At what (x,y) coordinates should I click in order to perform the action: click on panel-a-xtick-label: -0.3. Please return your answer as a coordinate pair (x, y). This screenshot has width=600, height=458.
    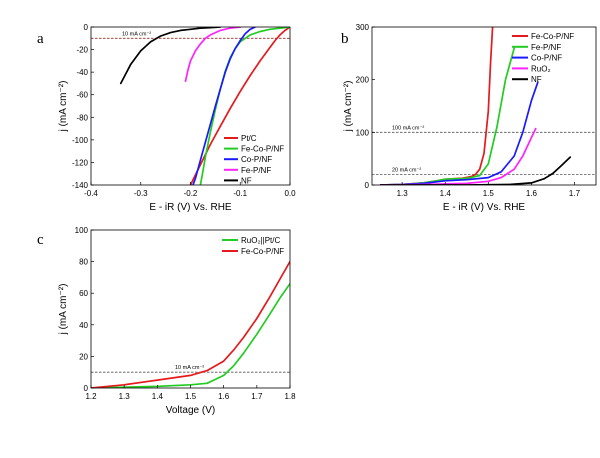
    Looking at the image, I should click on (141, 193).